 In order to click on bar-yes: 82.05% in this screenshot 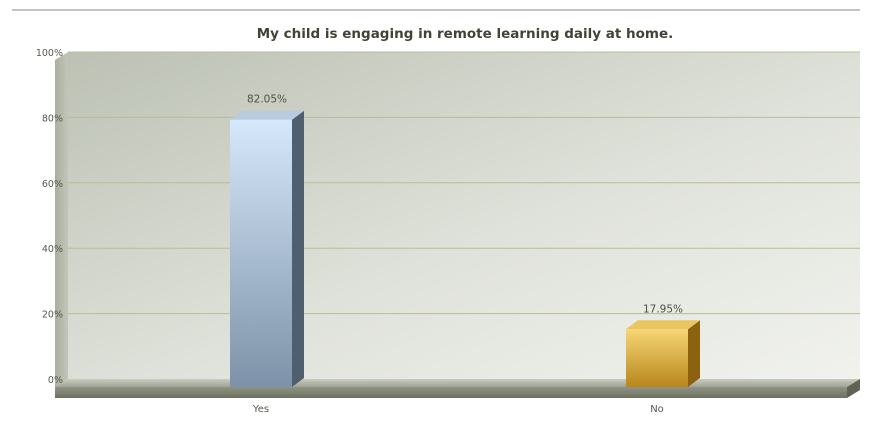, I will do `click(267, 240)`.